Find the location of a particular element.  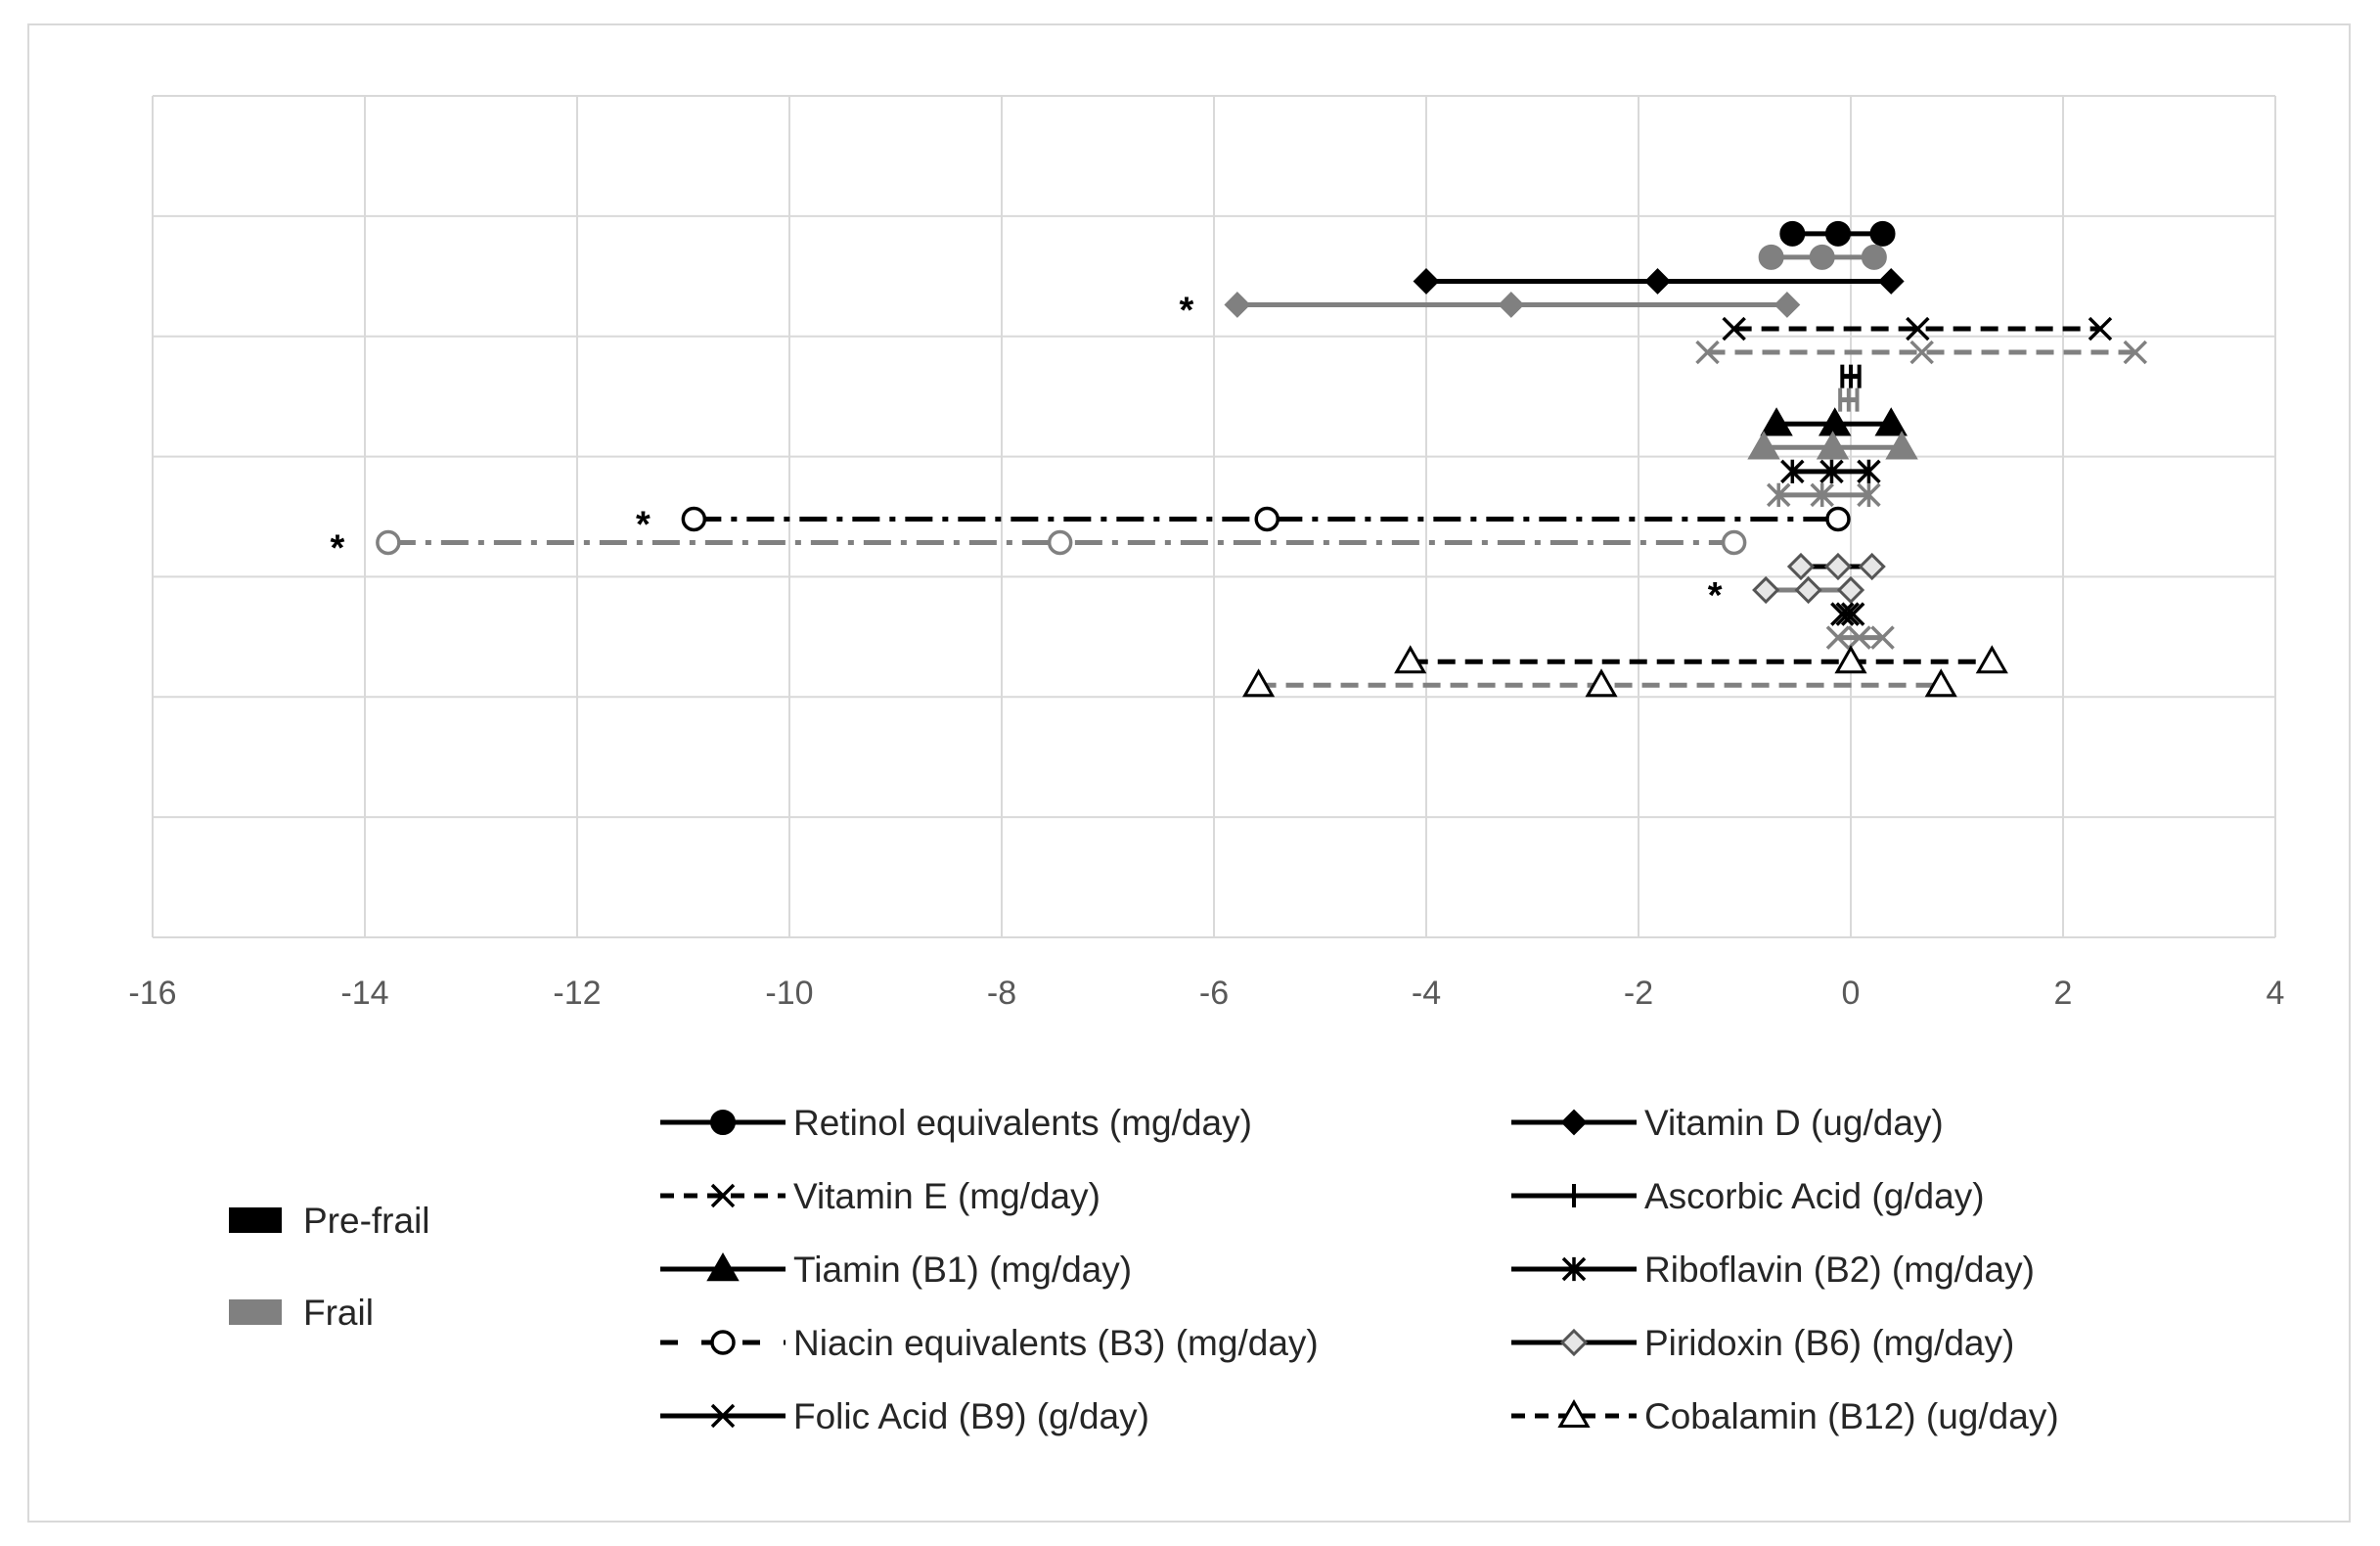

x-axis-ticks: -16 -14 -12 -10 -8 -6 -4 -2 0 2 4 is located at coordinates (1206, 994).